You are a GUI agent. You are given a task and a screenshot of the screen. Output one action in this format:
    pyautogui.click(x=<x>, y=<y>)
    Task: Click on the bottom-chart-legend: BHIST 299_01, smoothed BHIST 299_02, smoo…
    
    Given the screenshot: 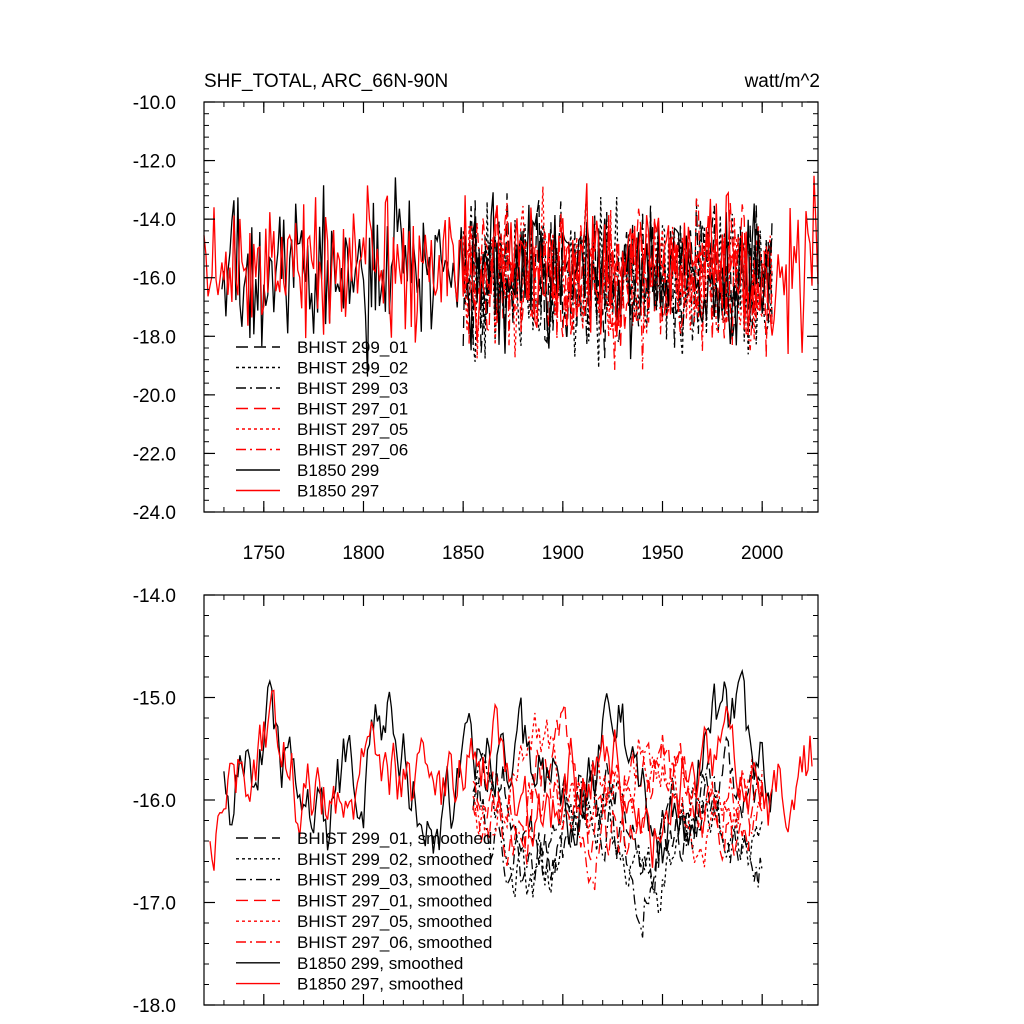 What is the action you would take?
    pyautogui.click(x=364, y=911)
    